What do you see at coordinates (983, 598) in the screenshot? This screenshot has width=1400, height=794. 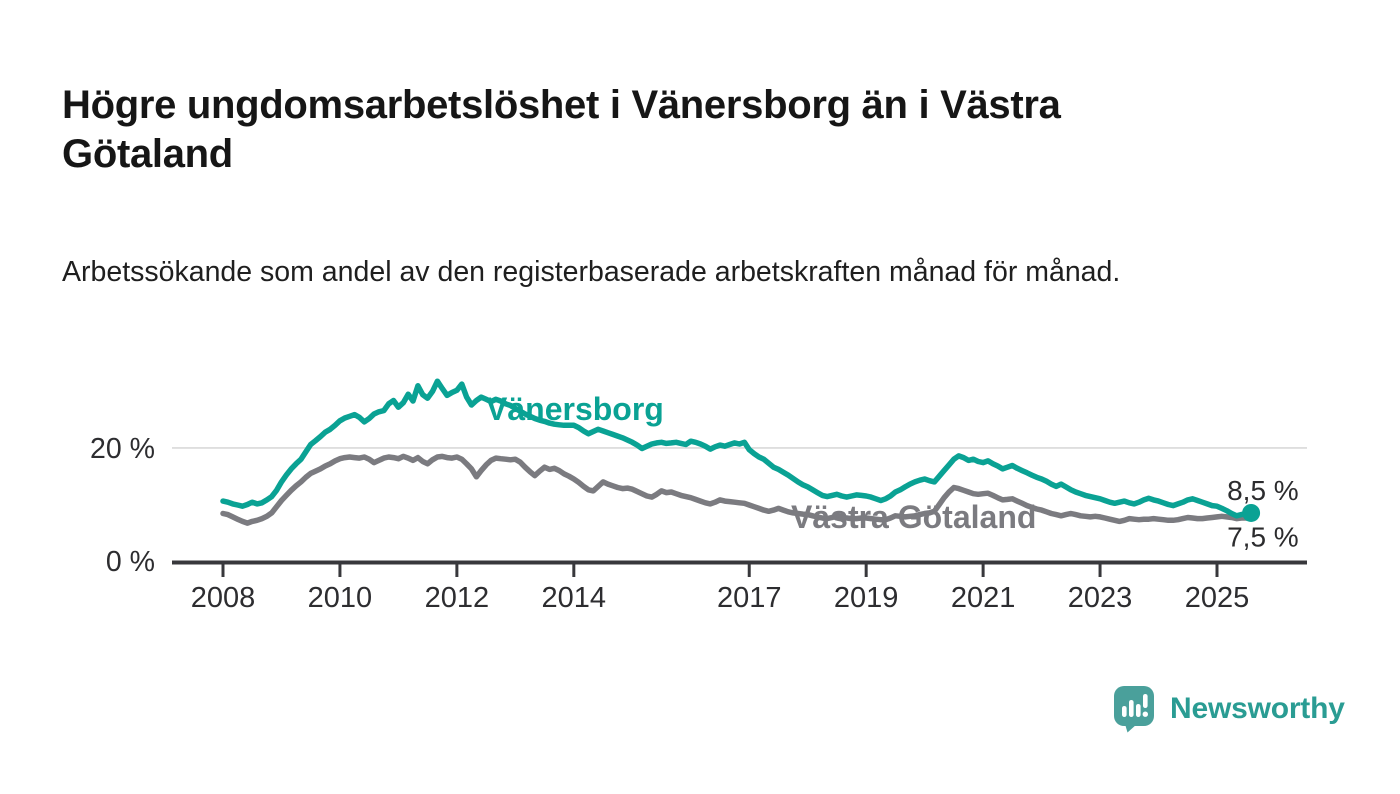 I see `x-tick-label: 2021` at bounding box center [983, 598].